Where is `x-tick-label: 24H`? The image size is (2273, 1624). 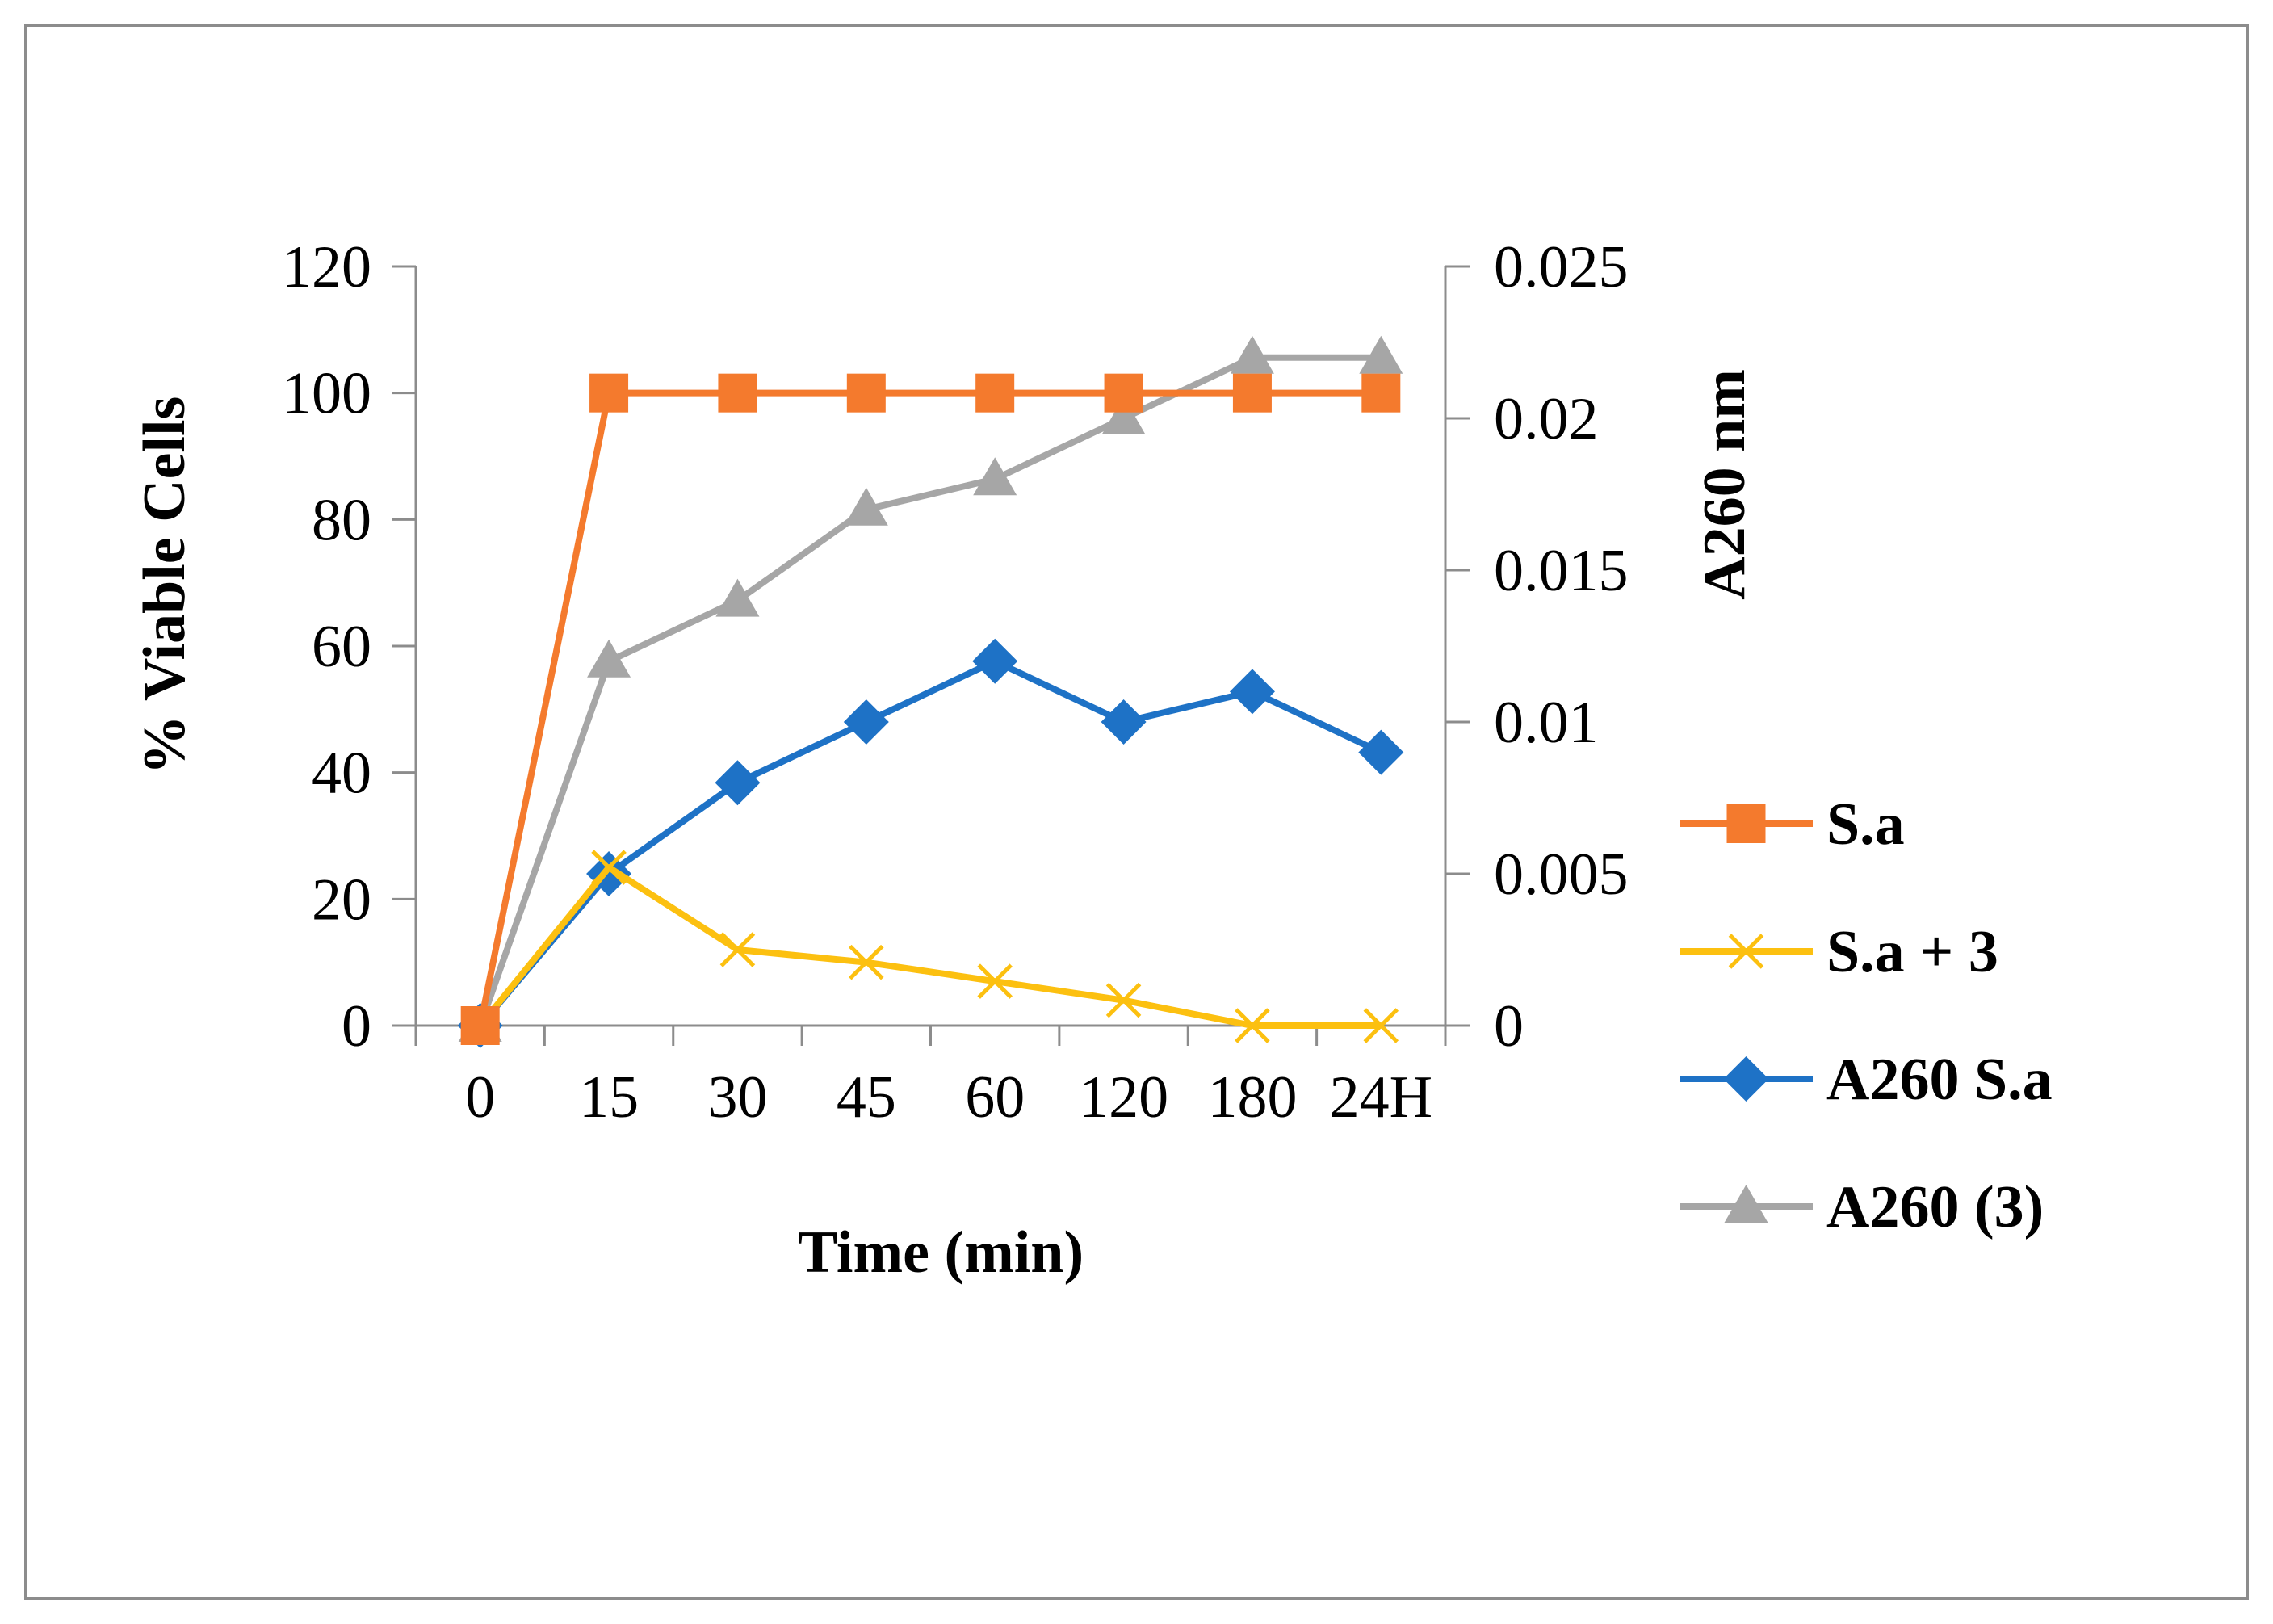 x-tick-label: 24H is located at coordinates (1381, 1097).